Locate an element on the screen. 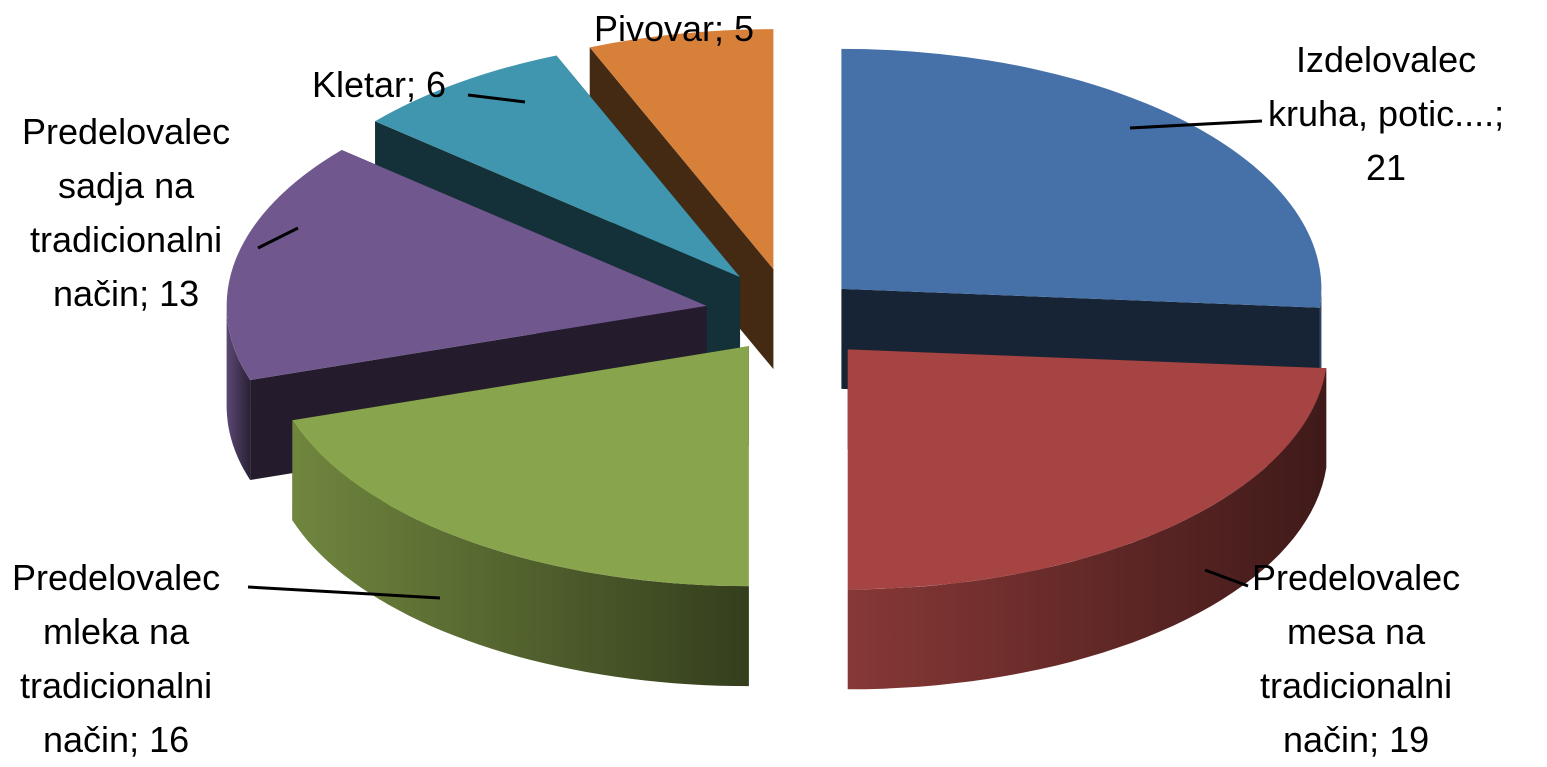  slice-label-izdelovalec-kruha: Izdelovalec kruha, potic....; 21 is located at coordinates (1386, 113).